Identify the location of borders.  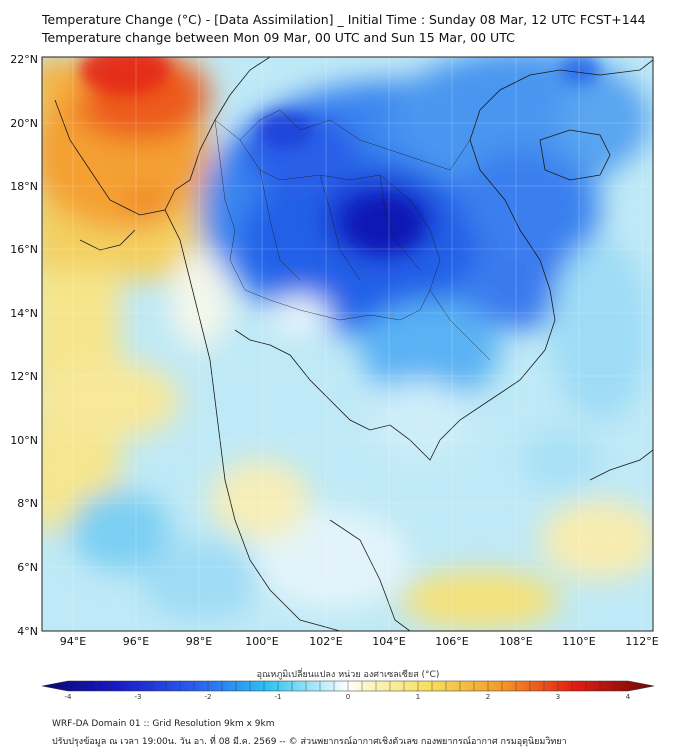
(352, 235).